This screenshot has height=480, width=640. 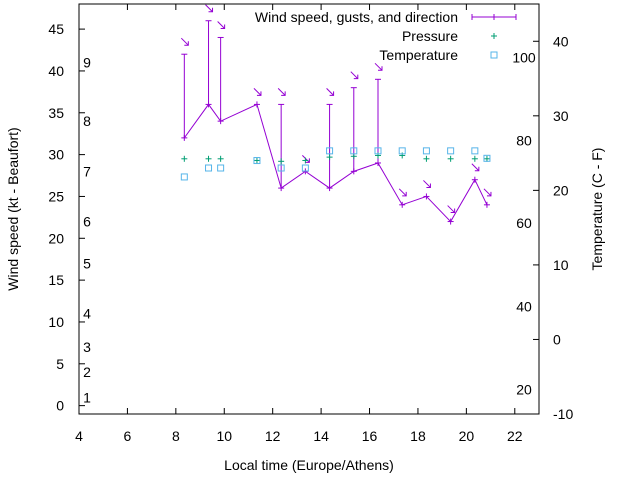 What do you see at coordinates (87, 263) in the screenshot?
I see `beaufort-label: 5` at bounding box center [87, 263].